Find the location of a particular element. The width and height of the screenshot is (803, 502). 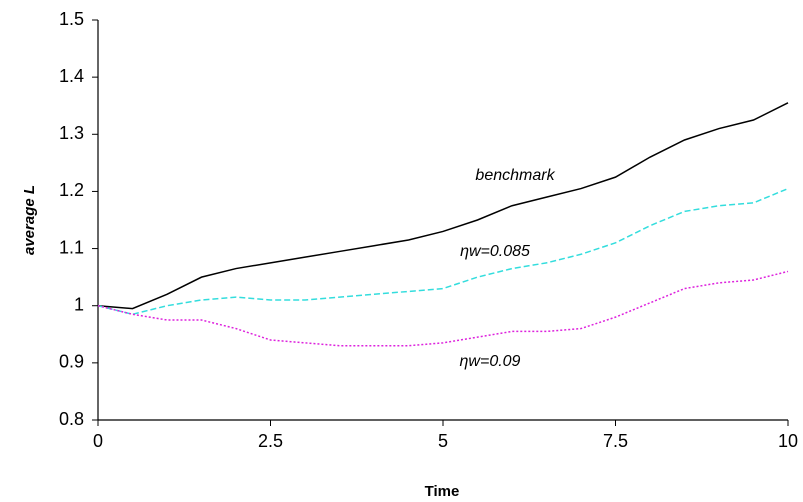

y-axis-title: average L is located at coordinates (29, 220).